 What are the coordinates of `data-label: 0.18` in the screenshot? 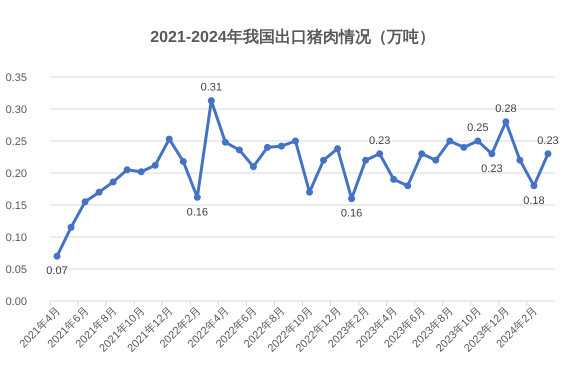 It's located at (534, 200).